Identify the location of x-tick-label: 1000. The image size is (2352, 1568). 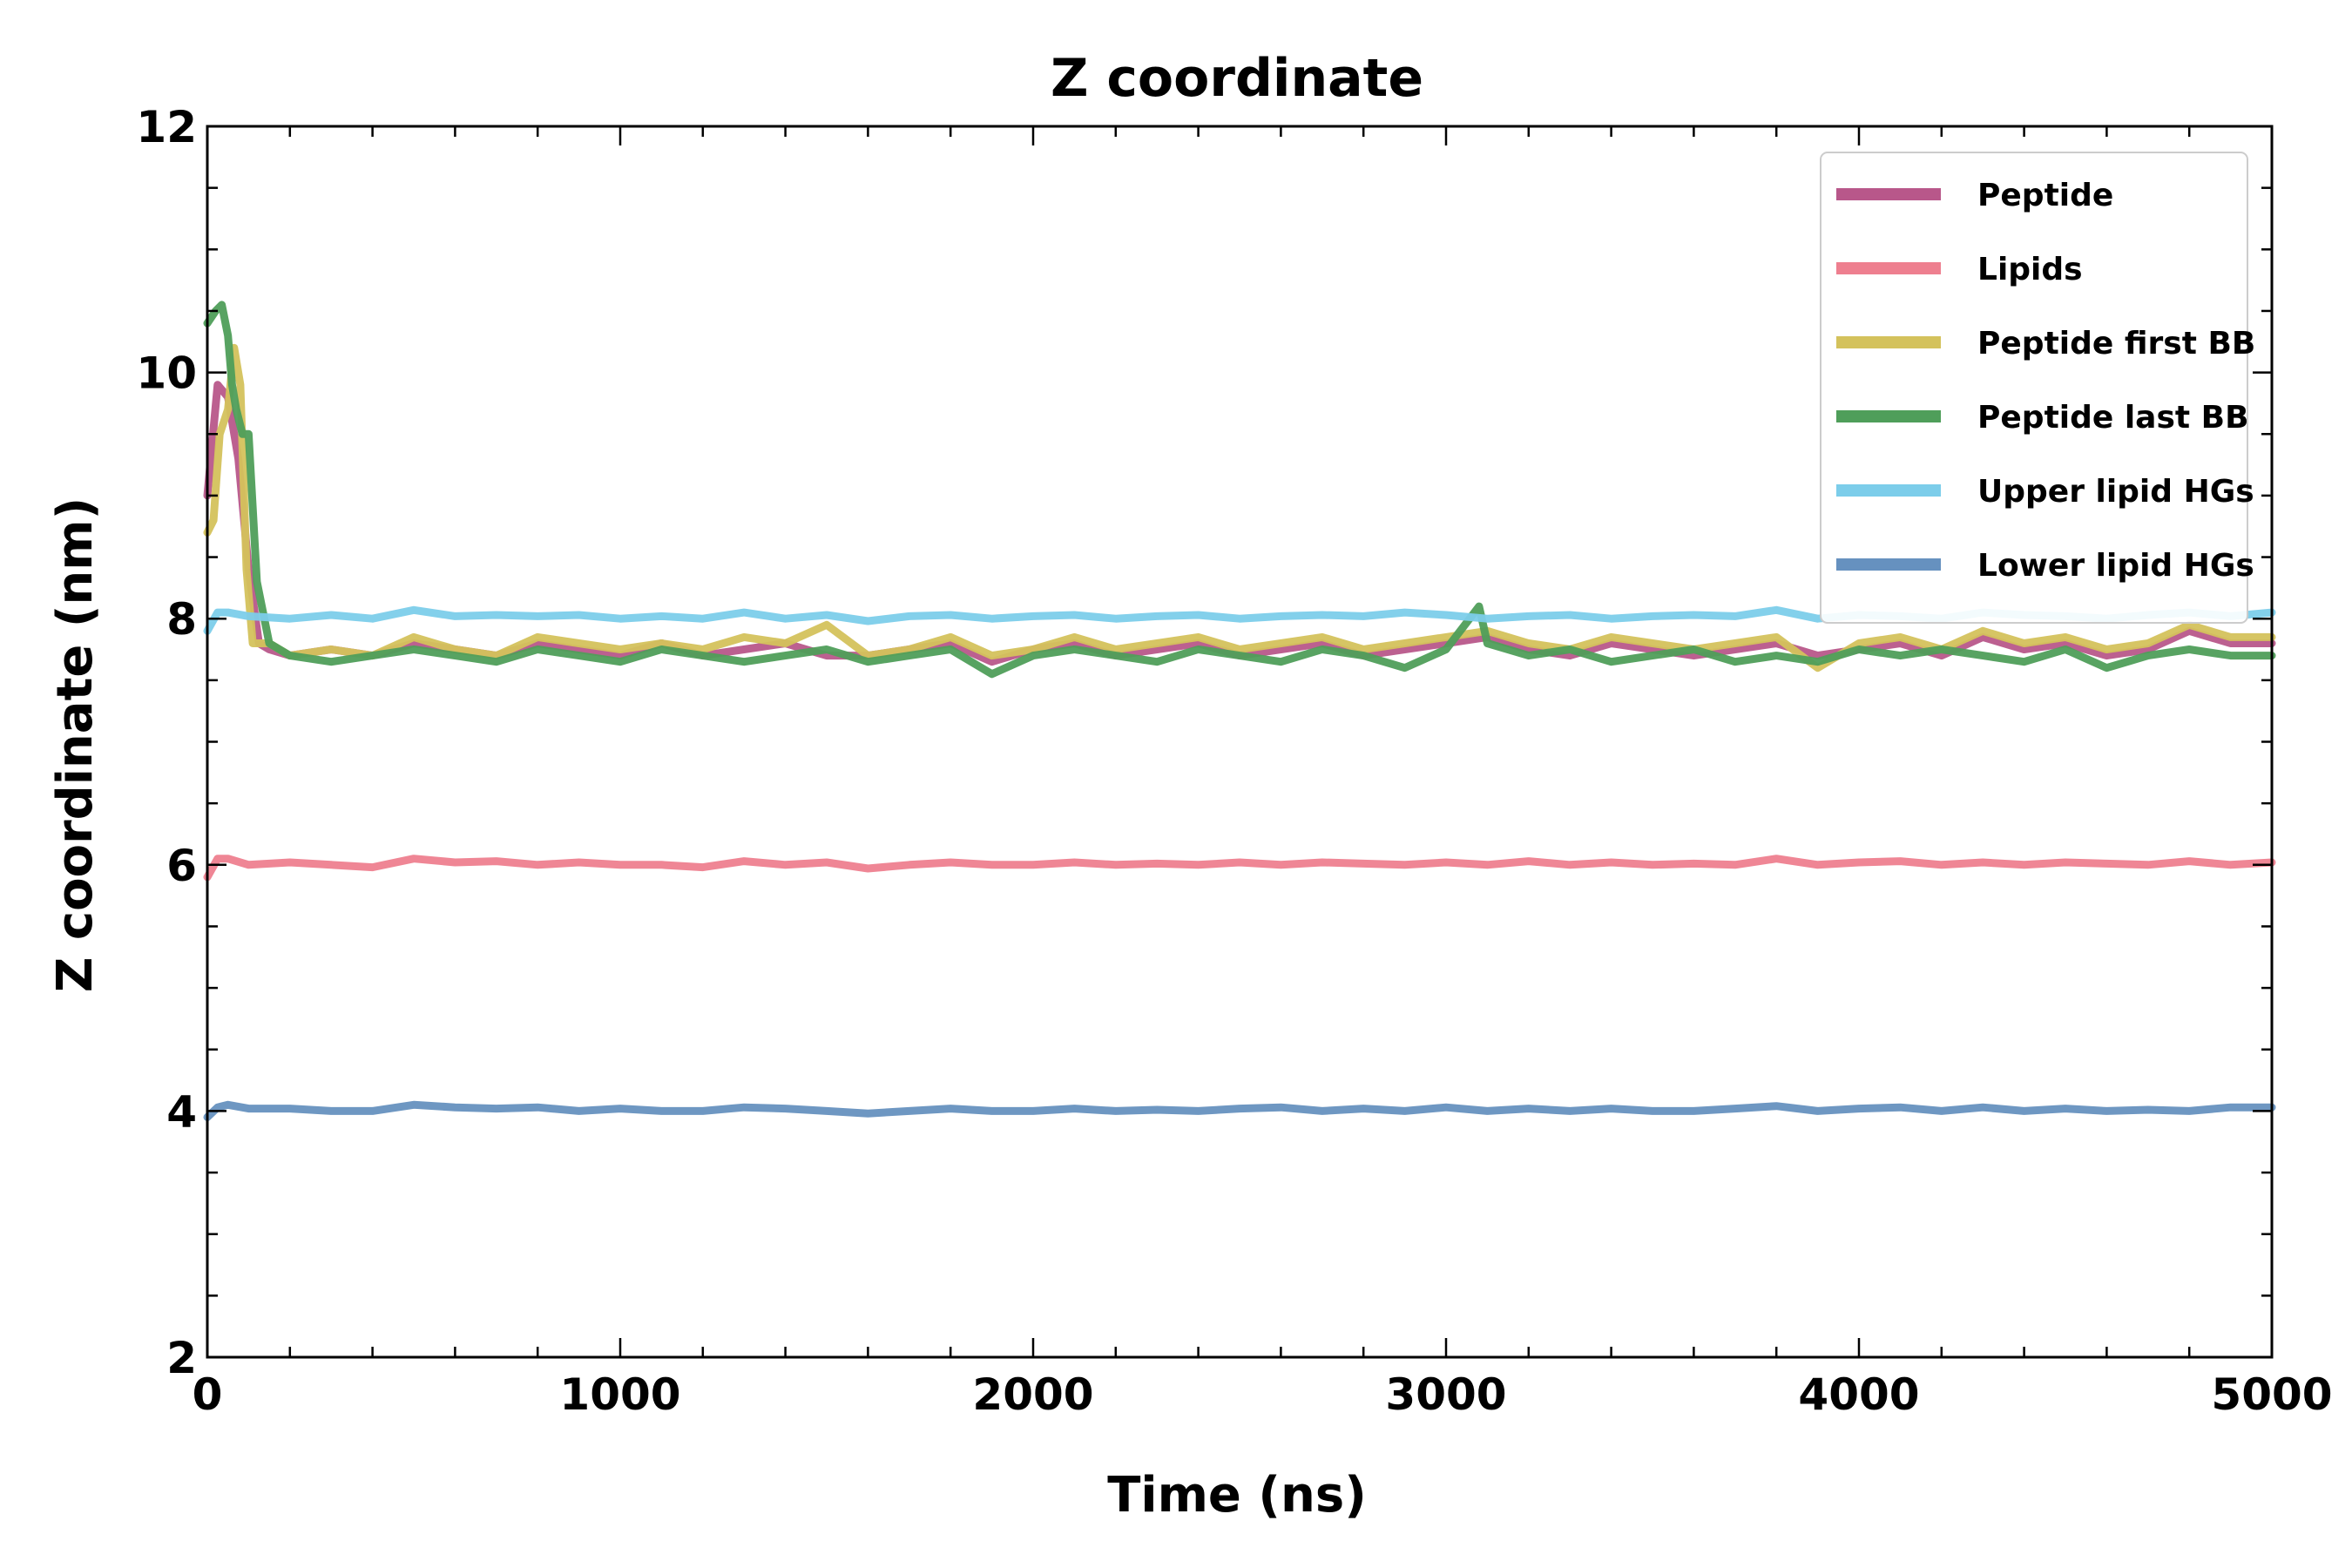
(619, 1394).